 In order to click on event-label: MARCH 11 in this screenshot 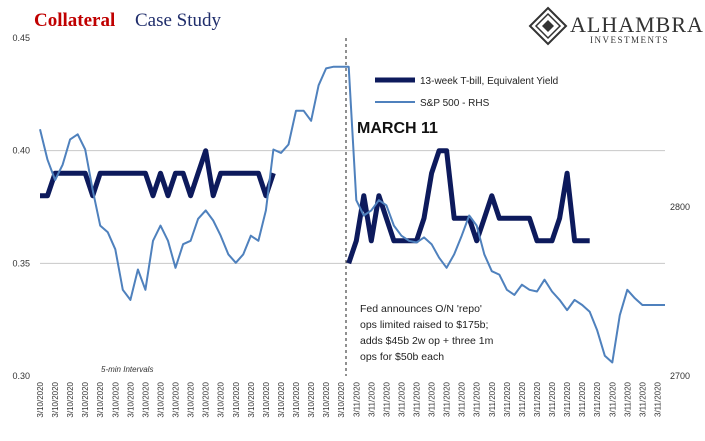, I will do `click(397, 128)`.